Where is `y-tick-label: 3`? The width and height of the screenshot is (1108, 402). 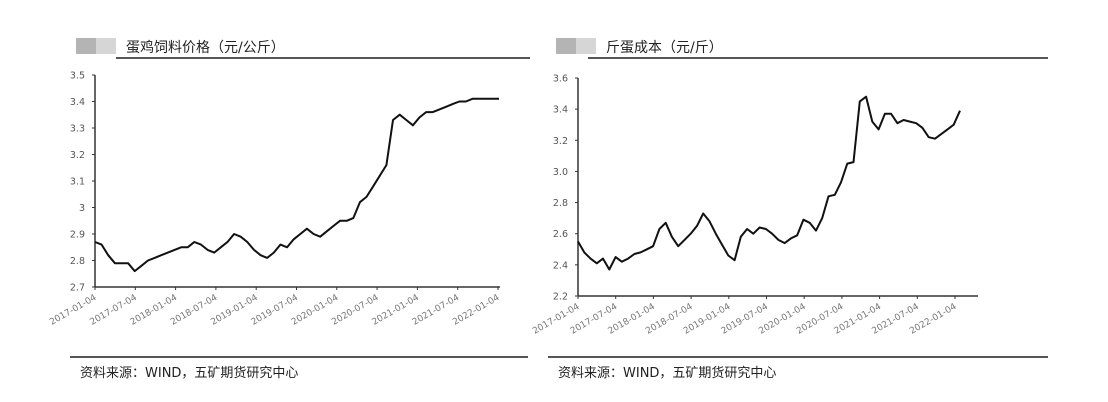
y-tick-label: 3 is located at coordinates (82, 208).